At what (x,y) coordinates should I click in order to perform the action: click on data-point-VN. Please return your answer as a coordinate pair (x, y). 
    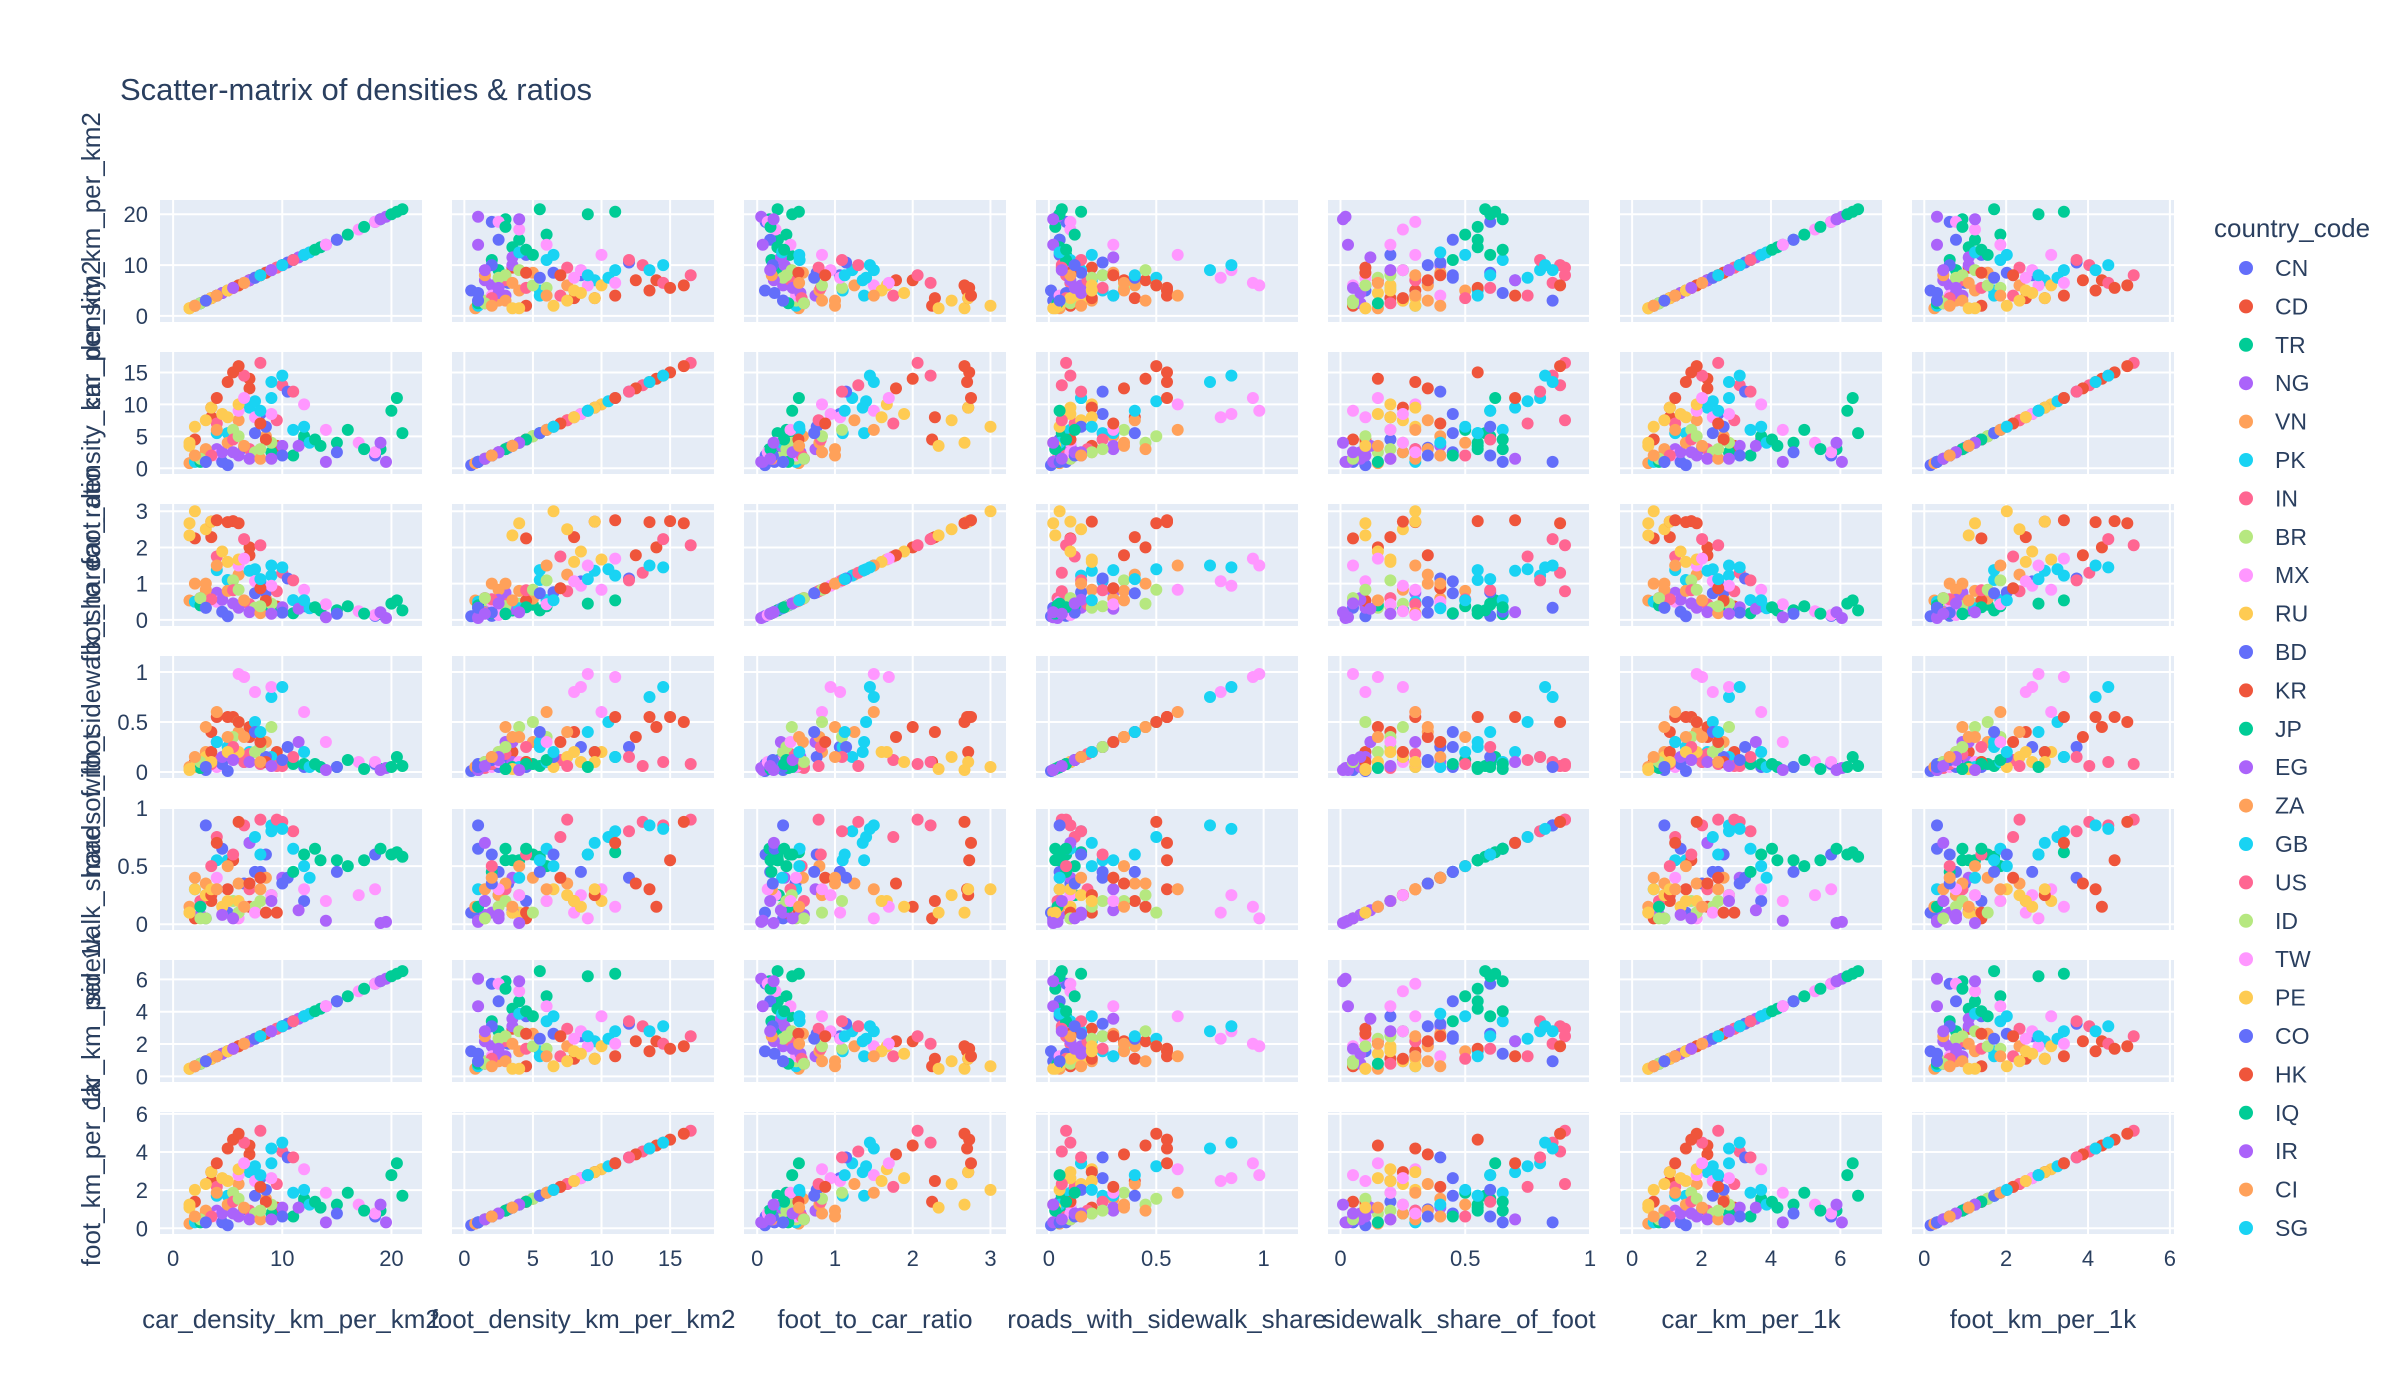
    Looking at the image, I should click on (822, 300).